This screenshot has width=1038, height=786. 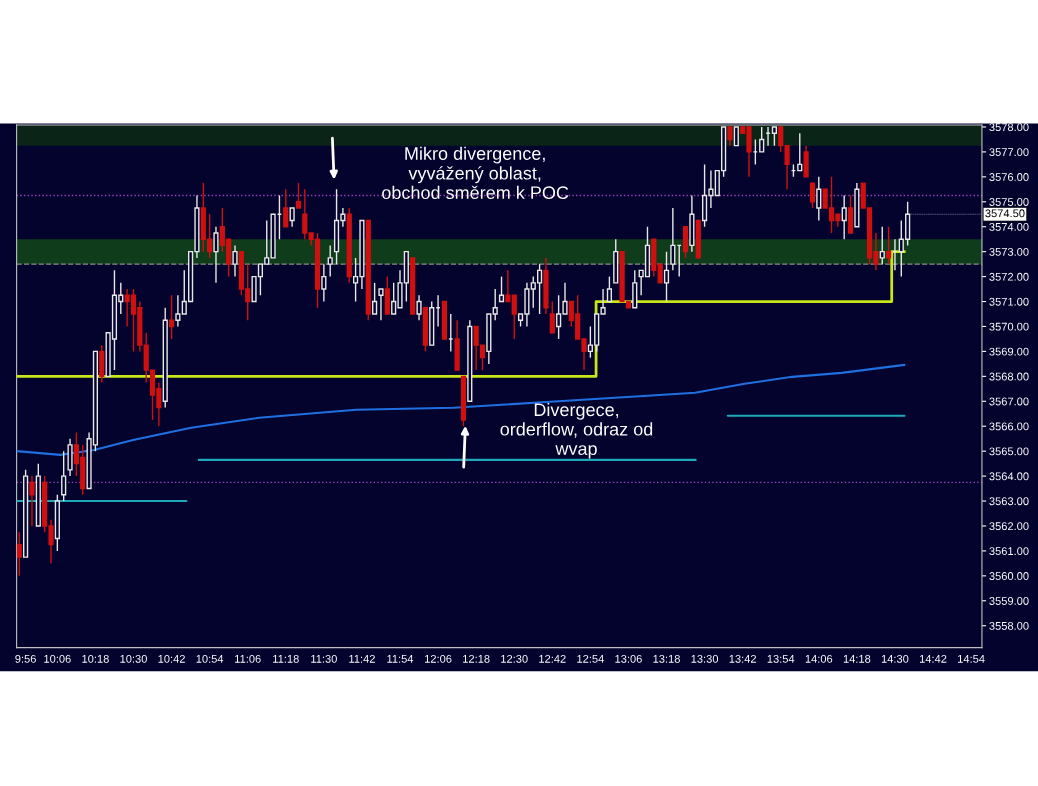 I want to click on y-tick-label: 3574.00, so click(x=1009, y=226).